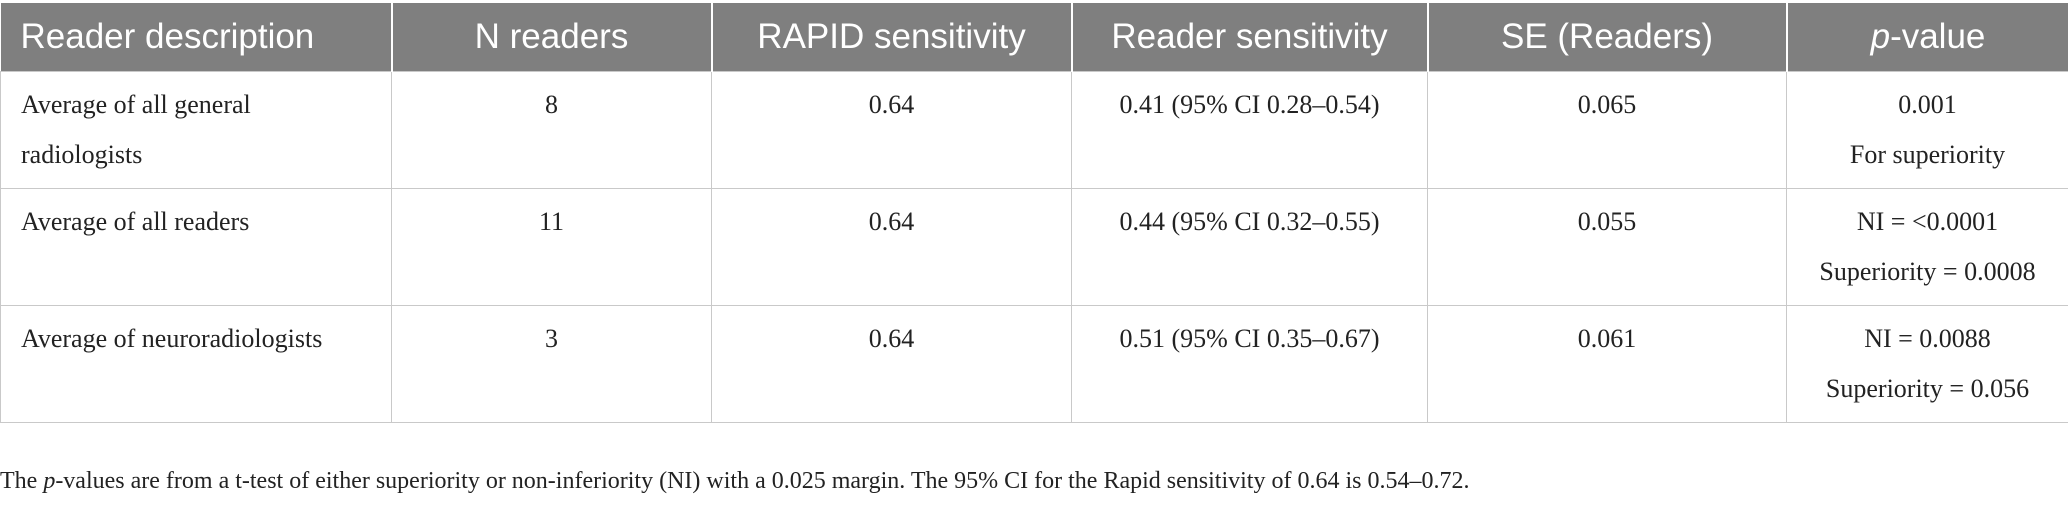 This screenshot has height=509, width=2068. Describe the element at coordinates (891, 37) in the screenshot. I see `header-rapid-sensitivity: RAPID sensitivity` at that location.